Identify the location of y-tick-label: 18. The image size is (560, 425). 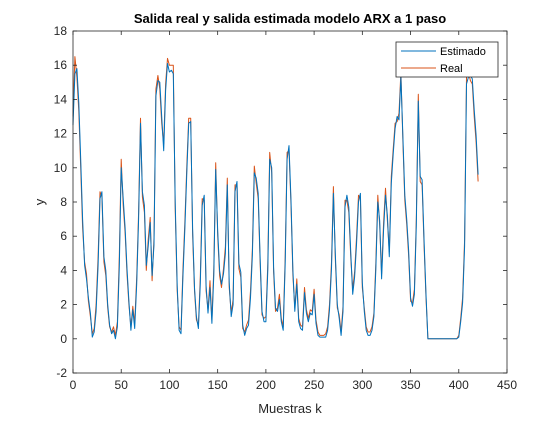
(61, 31).